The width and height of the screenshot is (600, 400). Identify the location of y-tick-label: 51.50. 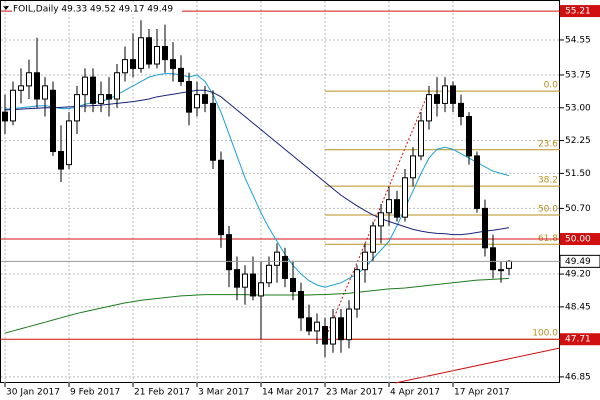
(578, 174).